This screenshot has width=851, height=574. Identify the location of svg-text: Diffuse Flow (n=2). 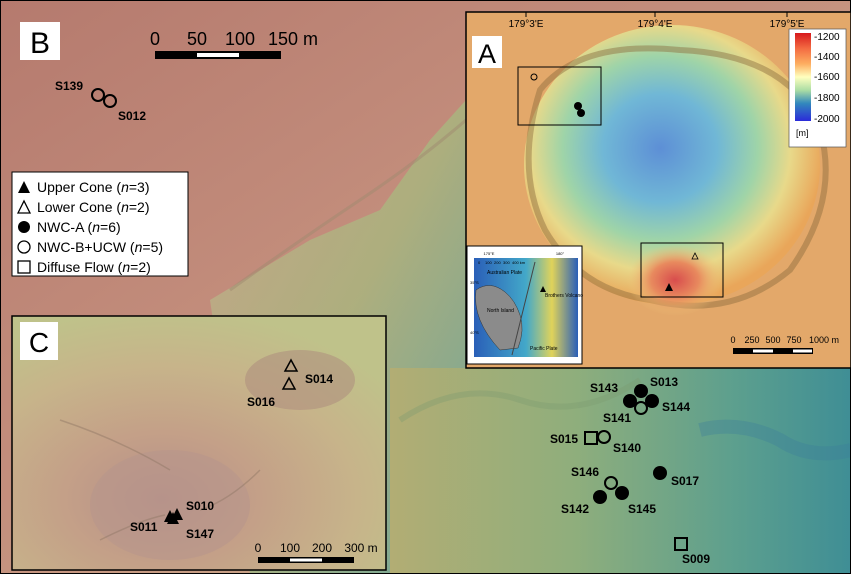
(94, 267).